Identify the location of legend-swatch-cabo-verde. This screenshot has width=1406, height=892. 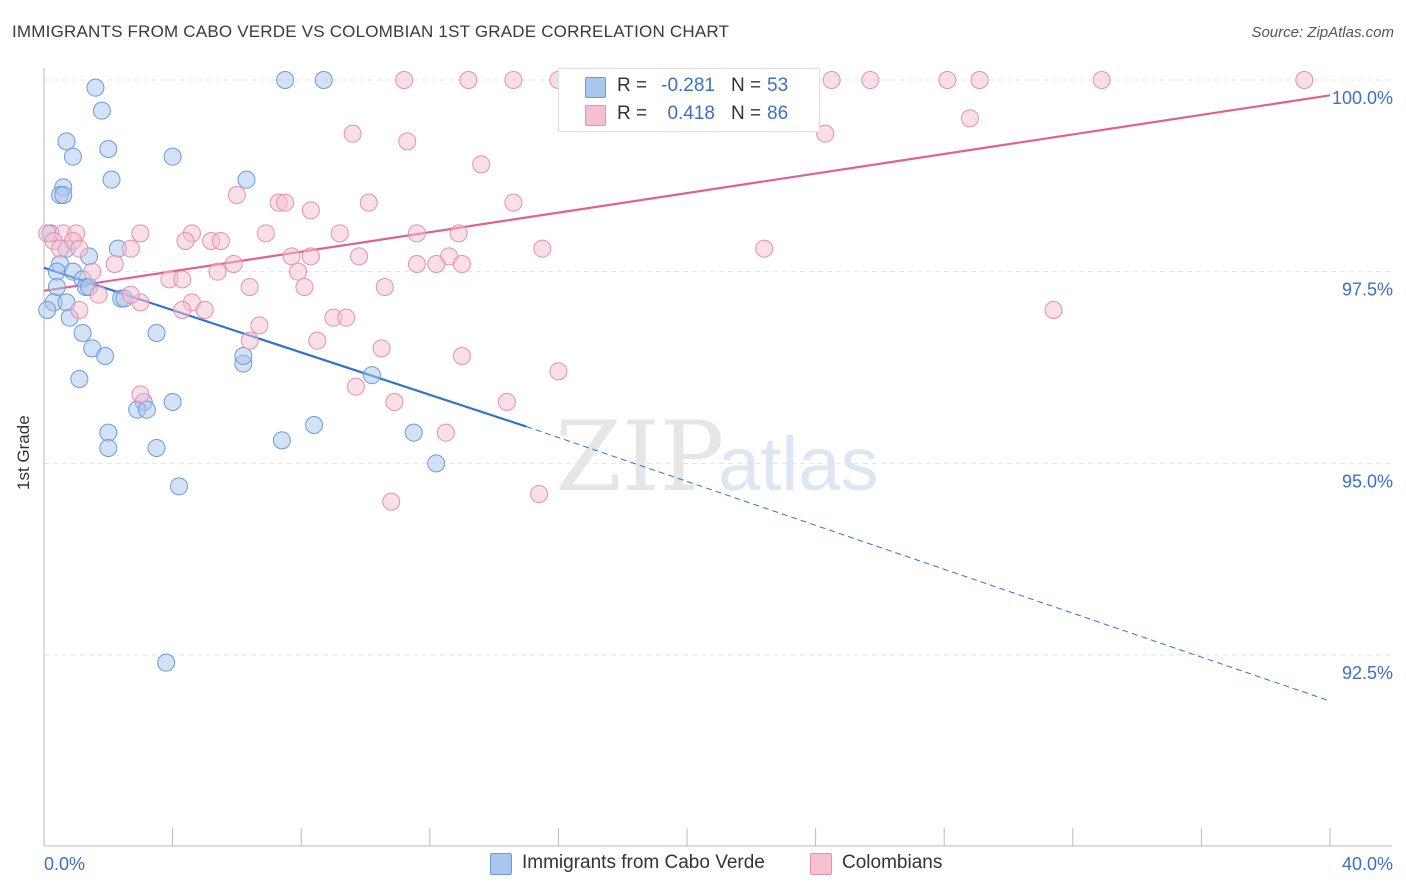
(595, 87).